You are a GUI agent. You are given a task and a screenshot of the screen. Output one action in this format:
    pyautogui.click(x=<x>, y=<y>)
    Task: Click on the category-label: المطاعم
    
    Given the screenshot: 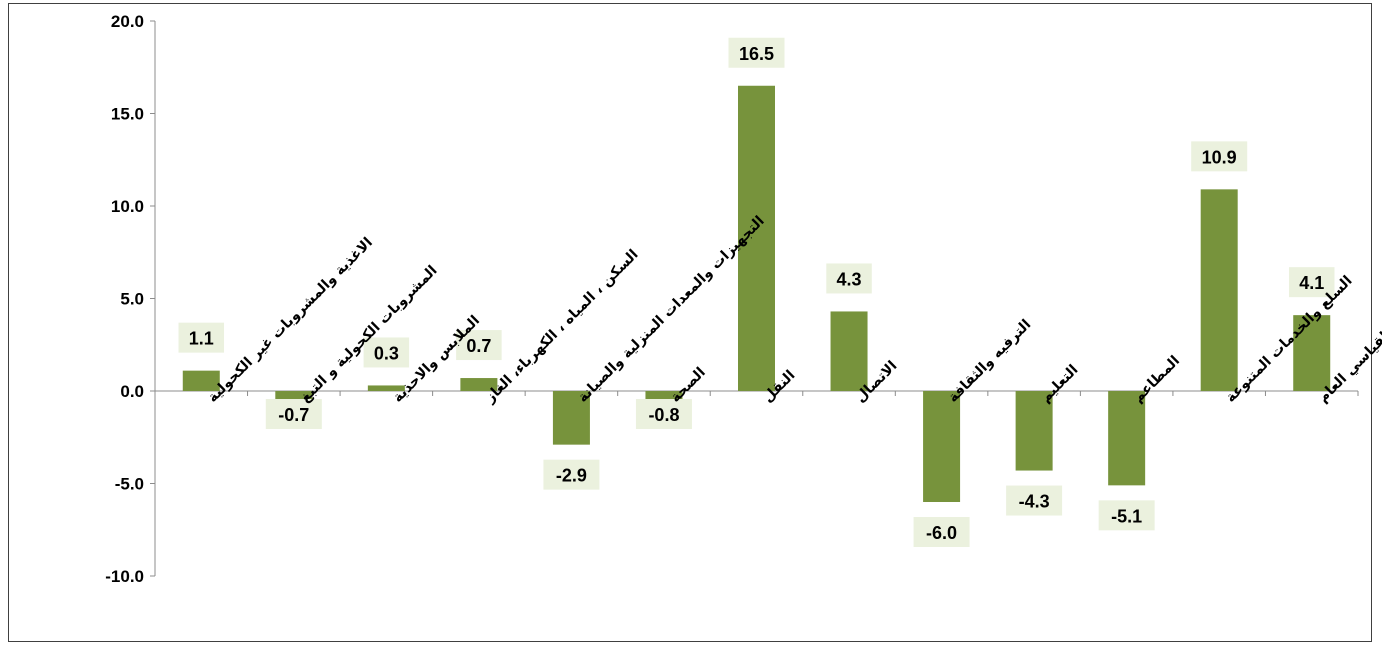 What is the action you would take?
    pyautogui.click(x=1156, y=379)
    